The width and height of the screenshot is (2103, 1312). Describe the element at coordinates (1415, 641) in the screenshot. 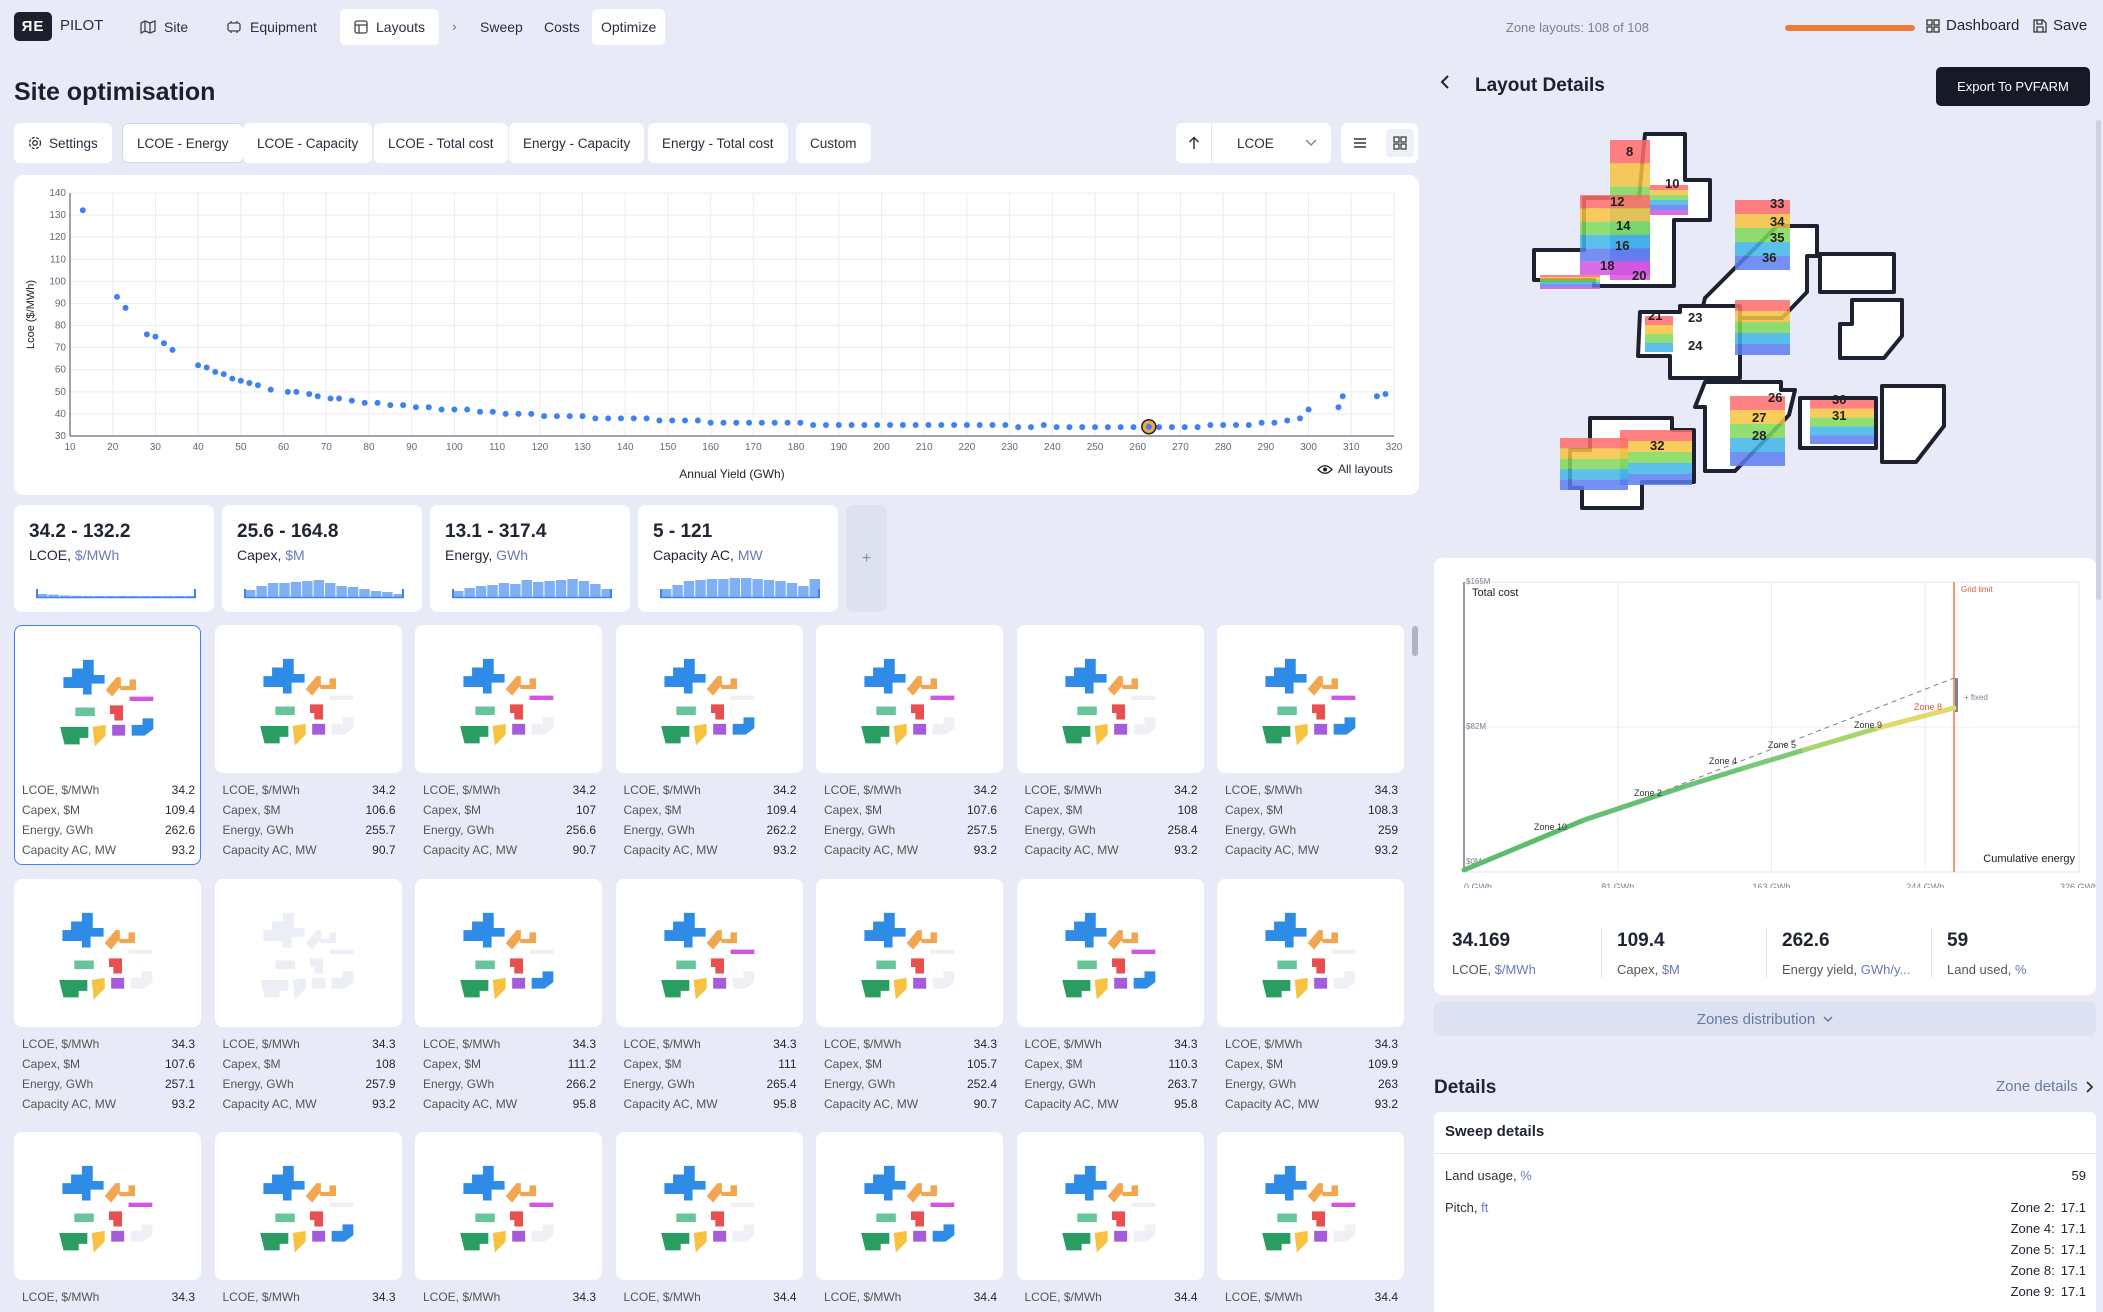

I see `grid-scrollbar` at that location.